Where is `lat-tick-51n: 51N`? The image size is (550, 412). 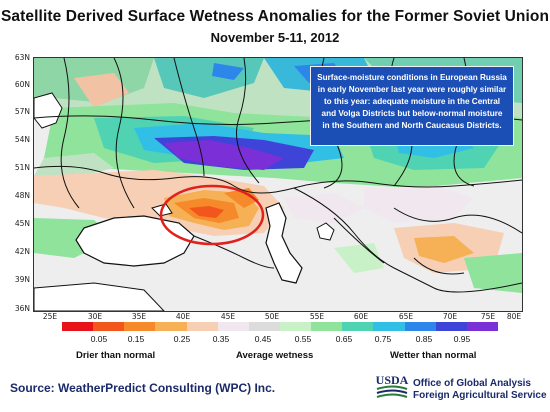 lat-tick-51n: 51N is located at coordinates (22, 167).